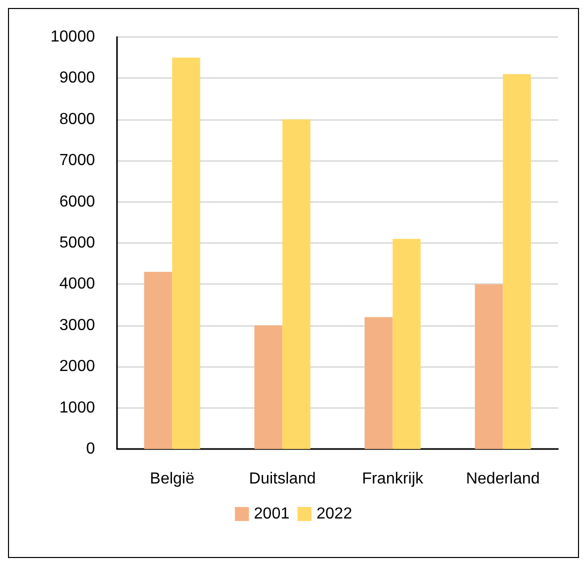 The height and width of the screenshot is (566, 587). I want to click on legend-label: 2022, so click(334, 514).